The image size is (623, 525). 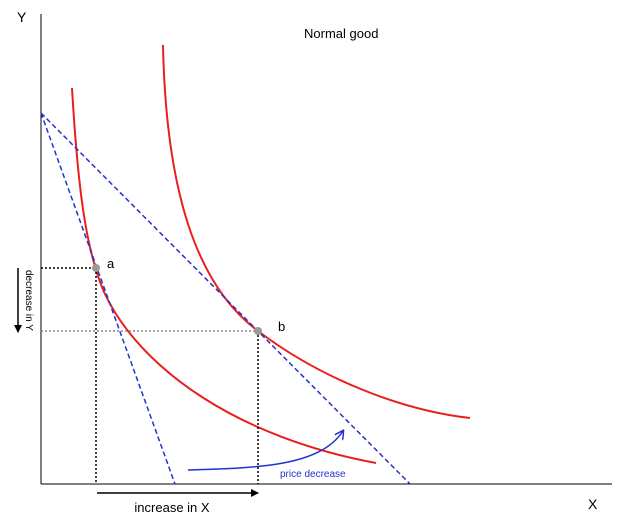 What do you see at coordinates (111, 263) in the screenshot?
I see `point-a-label: a` at bounding box center [111, 263].